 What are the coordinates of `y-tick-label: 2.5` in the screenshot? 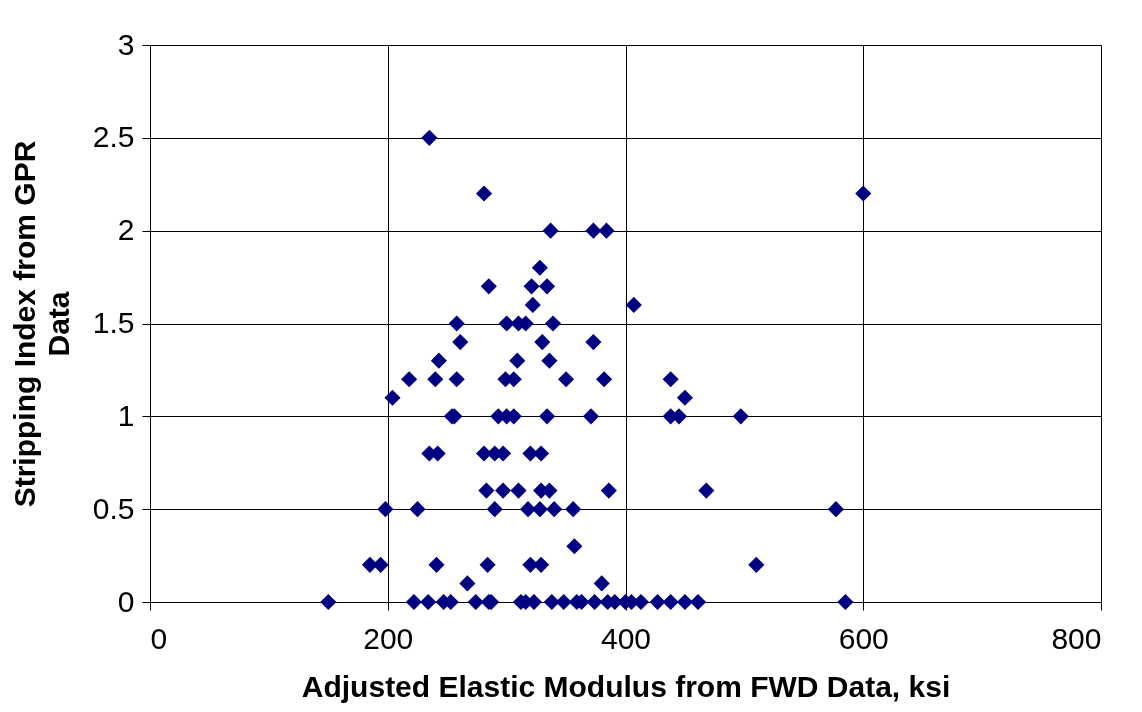 It's located at (113, 137).